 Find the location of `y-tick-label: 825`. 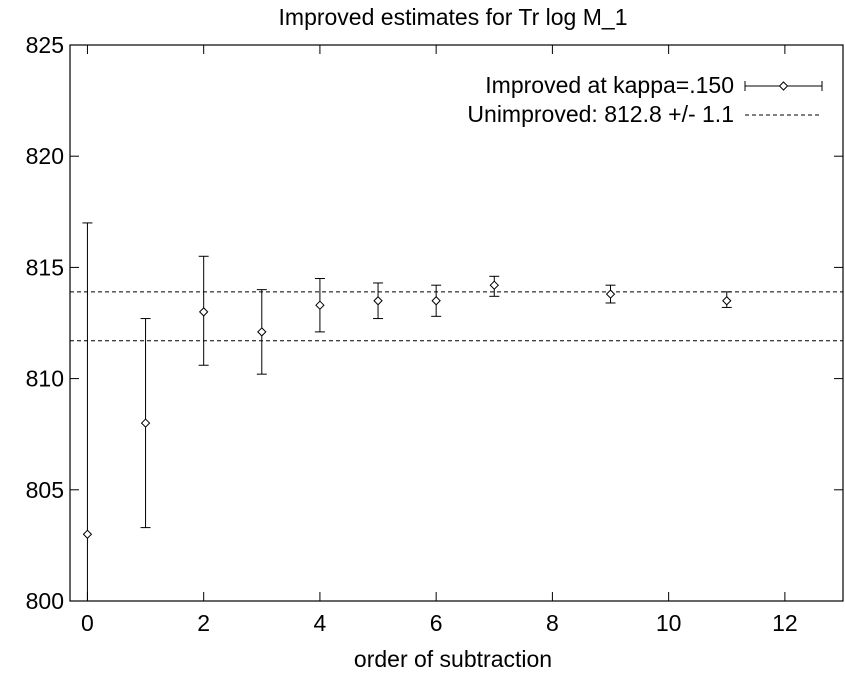

y-tick-label: 825 is located at coordinates (45, 45).